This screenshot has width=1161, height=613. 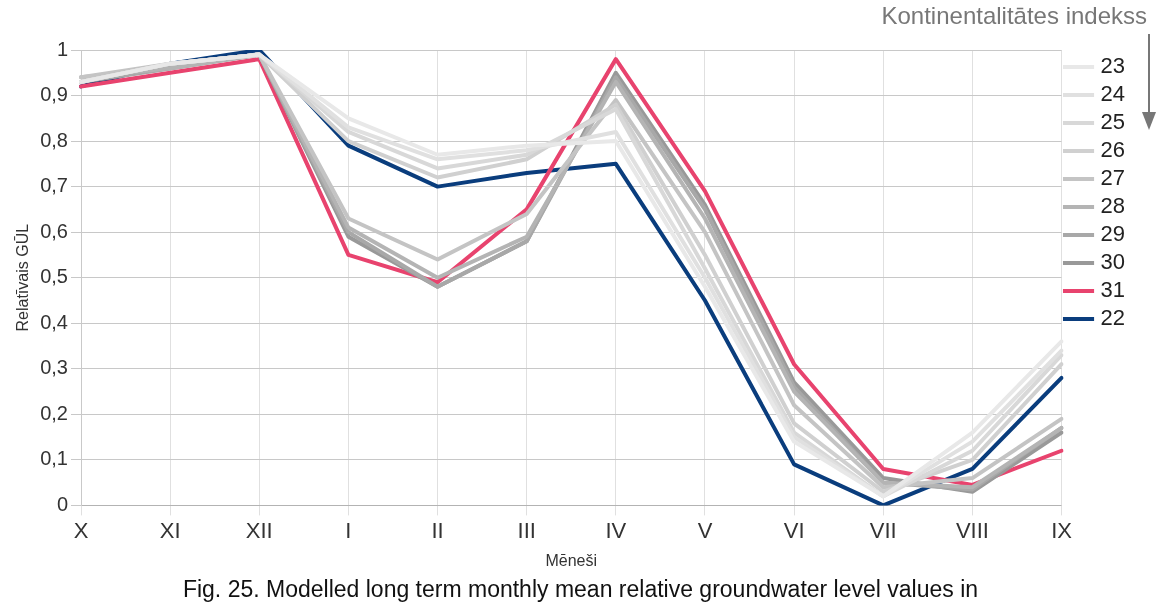 I want to click on y-tick-label: 1, so click(x=62, y=48).